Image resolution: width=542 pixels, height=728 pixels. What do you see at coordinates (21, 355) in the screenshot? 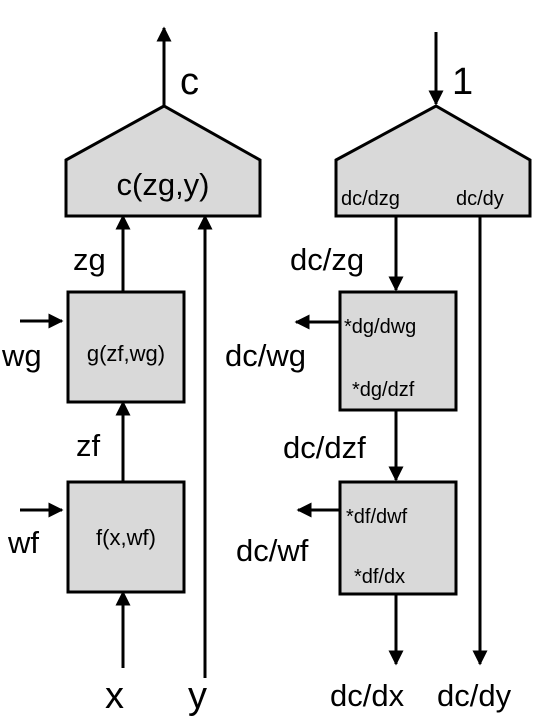
I see `wg-label: wg` at bounding box center [21, 355].